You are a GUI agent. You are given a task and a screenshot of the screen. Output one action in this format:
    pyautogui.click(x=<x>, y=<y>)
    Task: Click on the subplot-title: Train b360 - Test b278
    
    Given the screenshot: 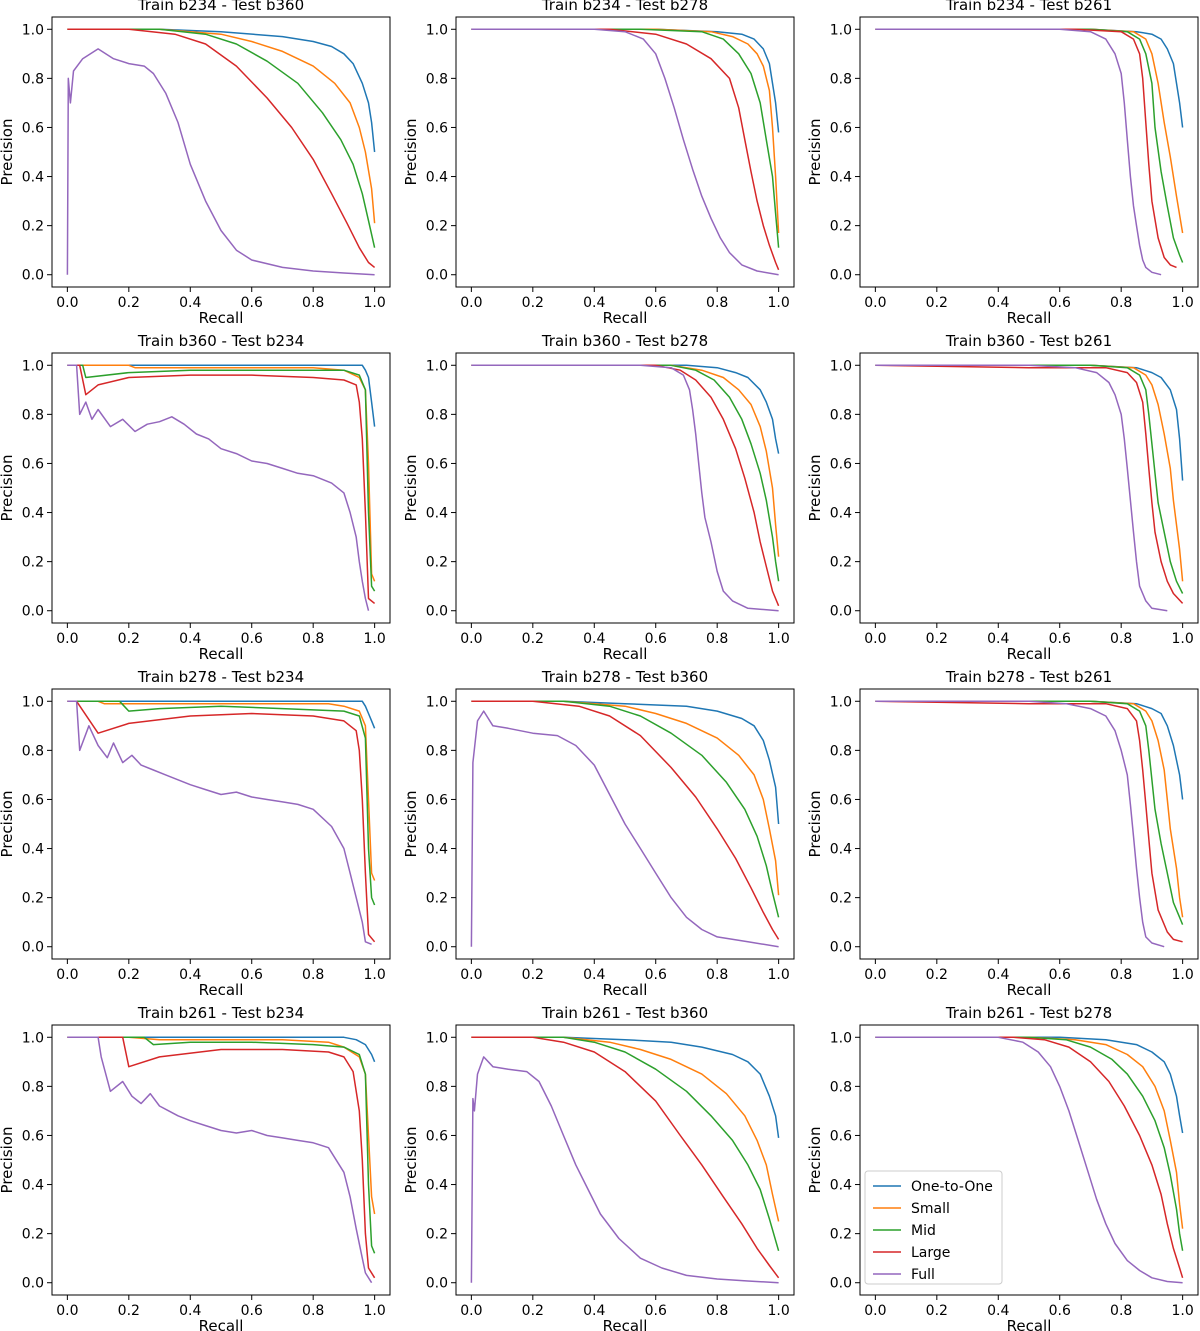 What is the action you would take?
    pyautogui.click(x=624, y=341)
    